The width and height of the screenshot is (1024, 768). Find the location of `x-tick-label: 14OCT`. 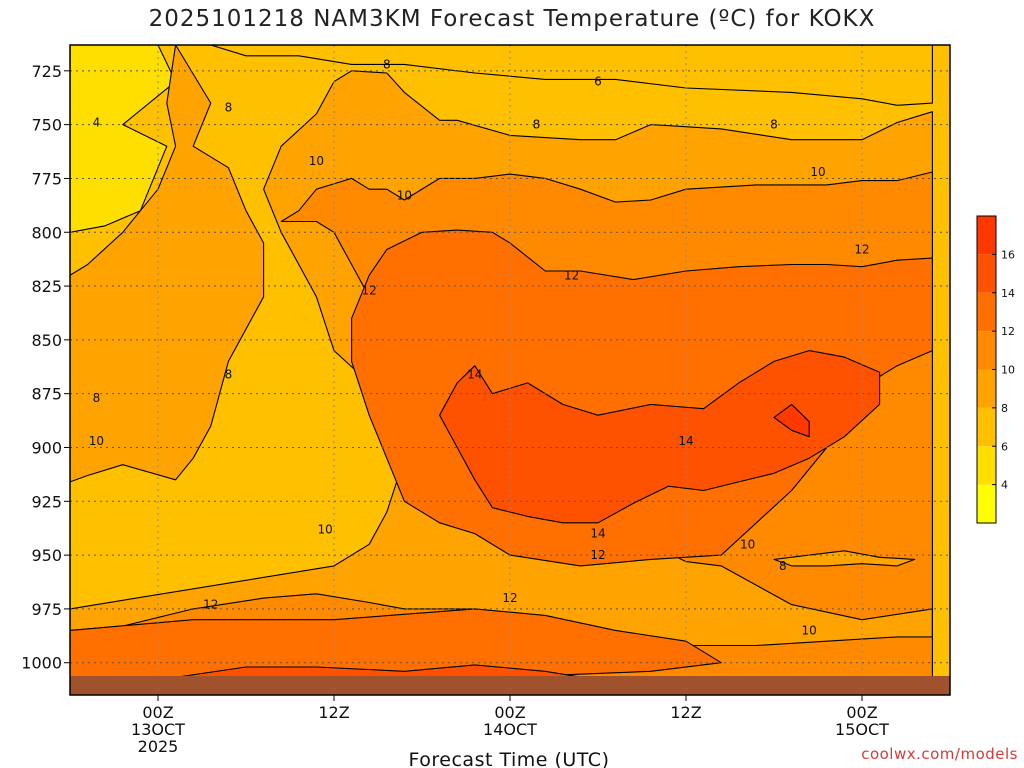

x-tick-label: 14OCT is located at coordinates (510, 729).